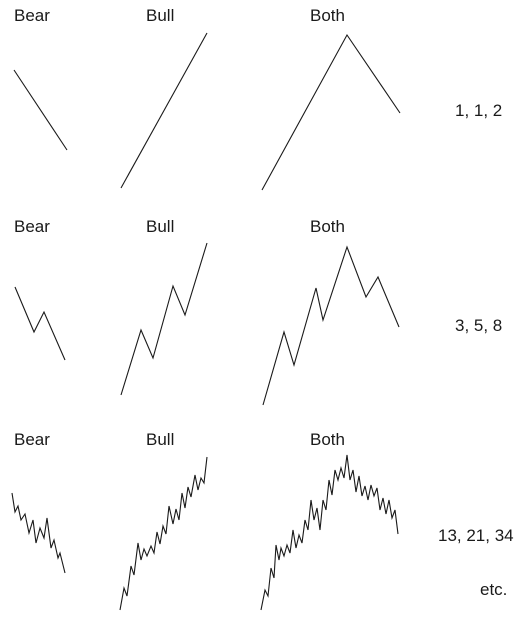  What do you see at coordinates (32, 226) in the screenshot?
I see `row-2-bear-label: Bear` at bounding box center [32, 226].